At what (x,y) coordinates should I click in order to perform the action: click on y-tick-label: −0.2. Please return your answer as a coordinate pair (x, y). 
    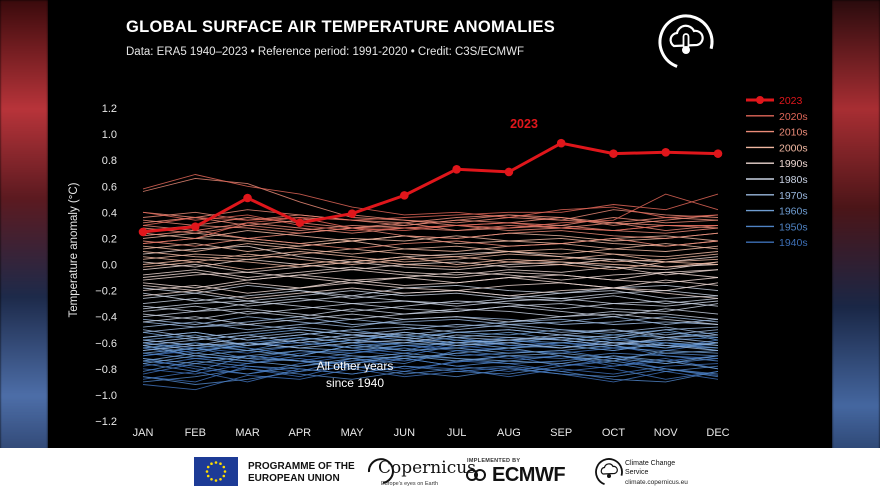
    Looking at the image, I should click on (106, 292).